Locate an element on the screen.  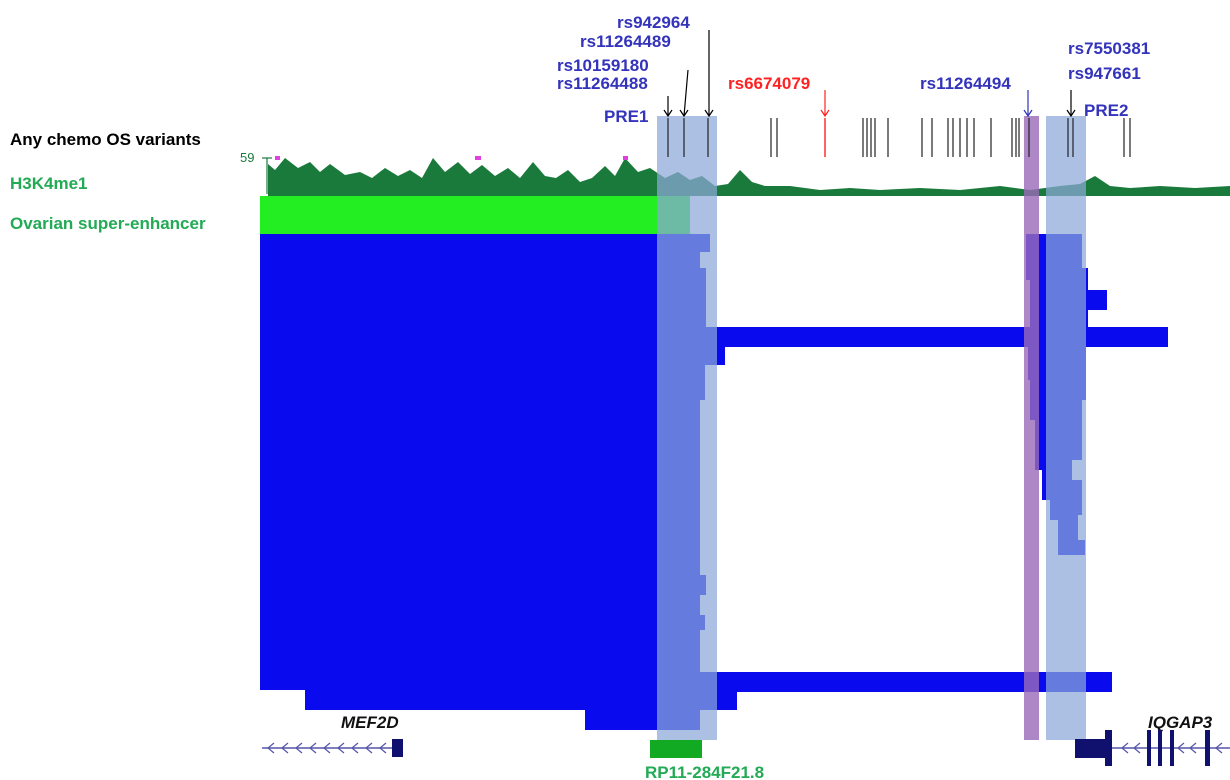
snp-label-rs11264488: rs11264488 is located at coordinates (602, 83).